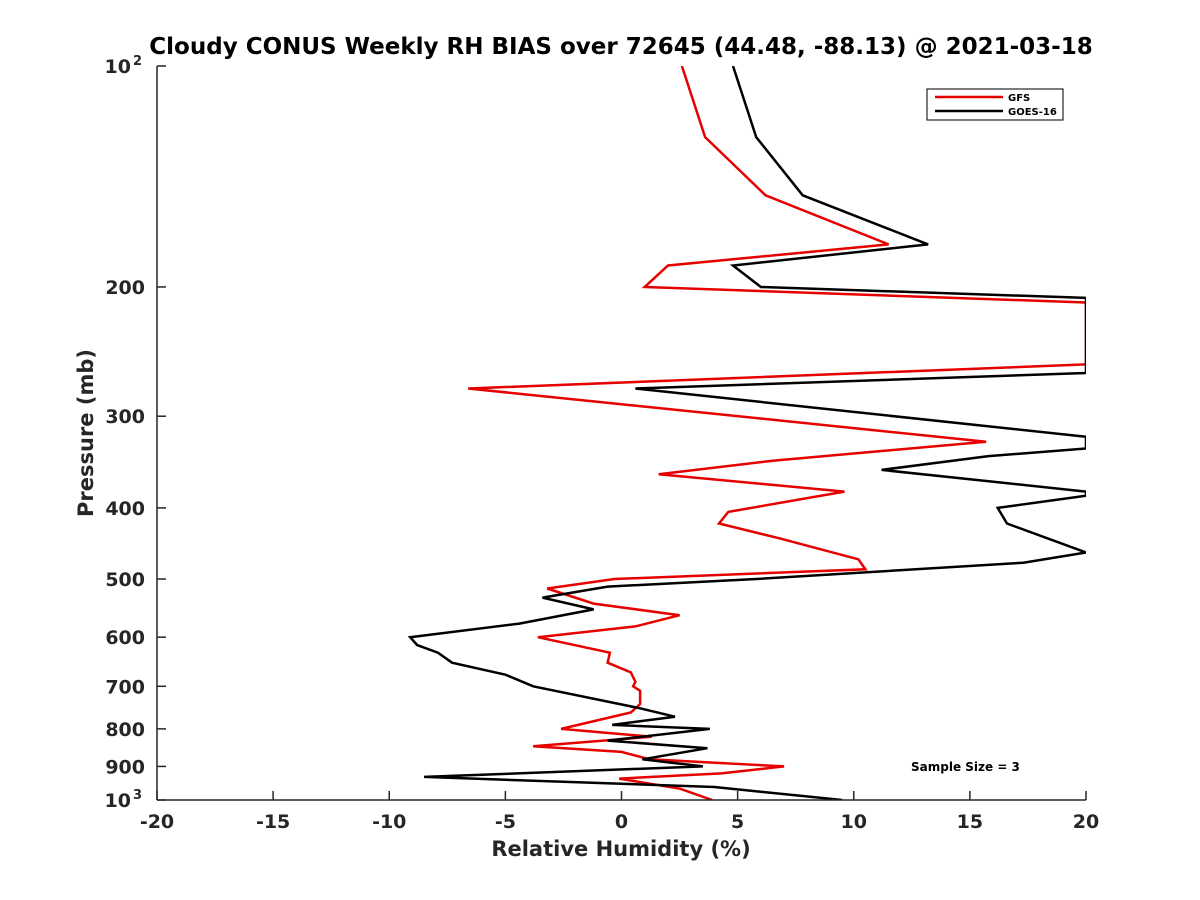 The width and height of the screenshot is (1200, 900). Describe the element at coordinates (125, 767) in the screenshot. I see `y-tick-label: 900` at that location.